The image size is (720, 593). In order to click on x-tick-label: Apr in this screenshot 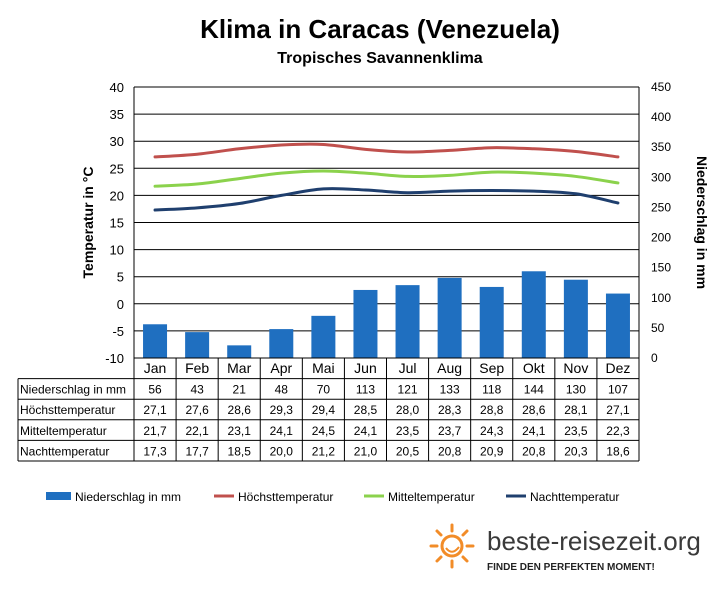, I will do `click(281, 368)`.